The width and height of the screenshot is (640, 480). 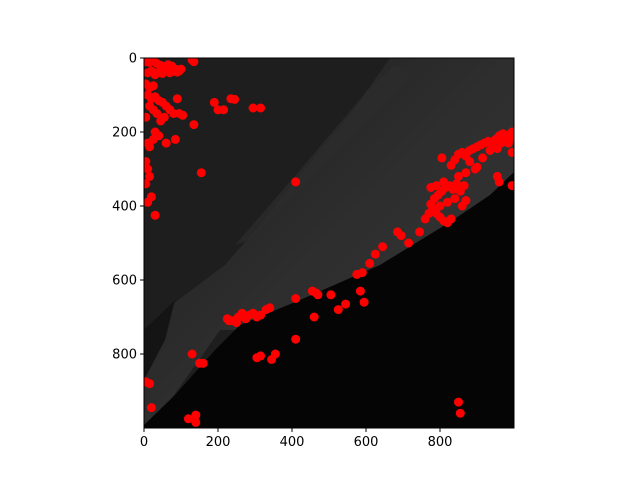 What do you see at coordinates (124, 207) in the screenshot?
I see `y-tick-label: 400` at bounding box center [124, 207].